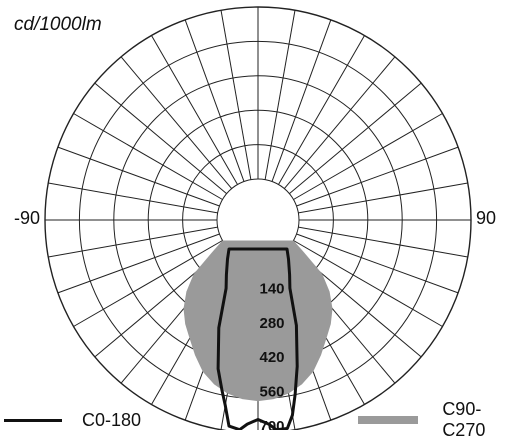  I want to click on radial-tick-label: 280, so click(271, 323).